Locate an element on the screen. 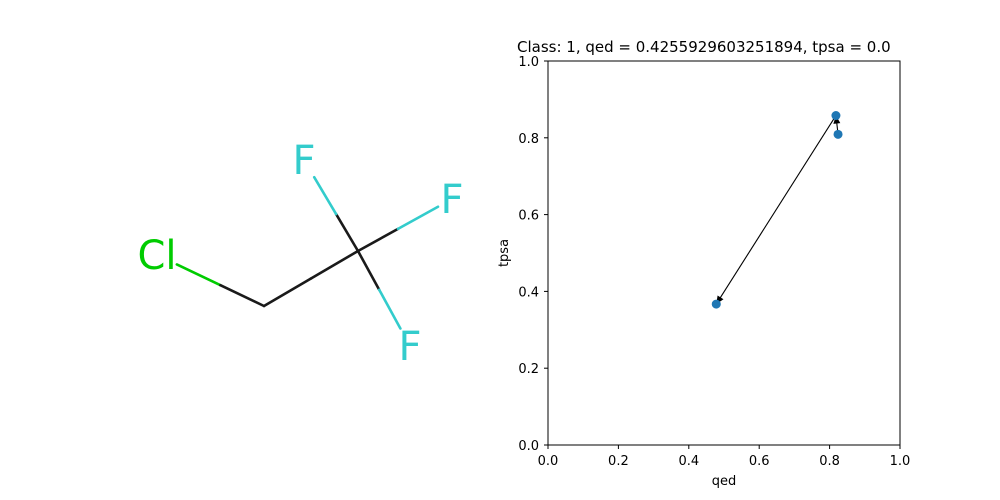 The height and width of the screenshot is (500, 1000). y-tick-label: 0.0 is located at coordinates (528, 446).